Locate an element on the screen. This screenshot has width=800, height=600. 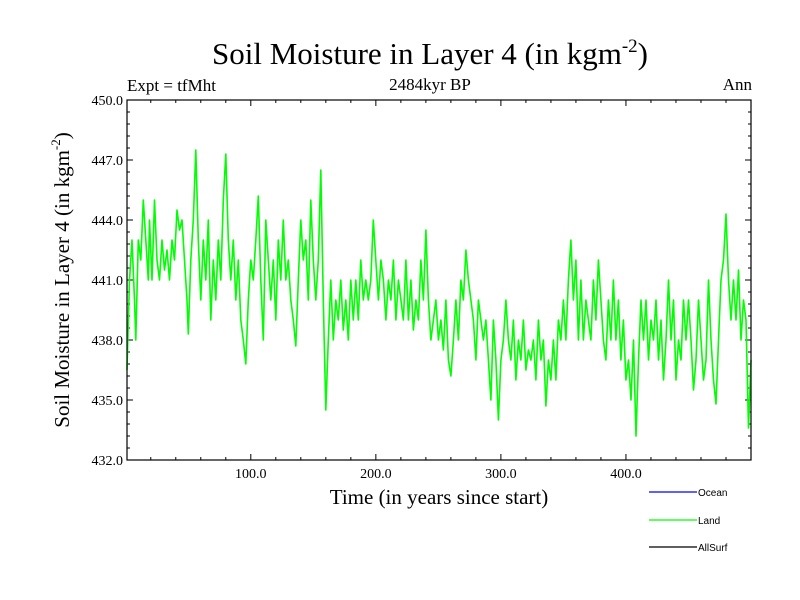
x-axis-label: Time (in years since start) is located at coordinates (439, 497).